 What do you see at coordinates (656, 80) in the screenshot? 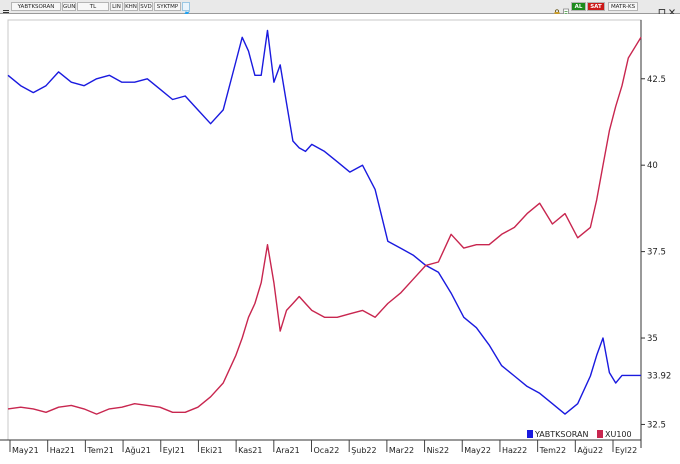
I see `y-tick-label: 42.5` at bounding box center [656, 80].